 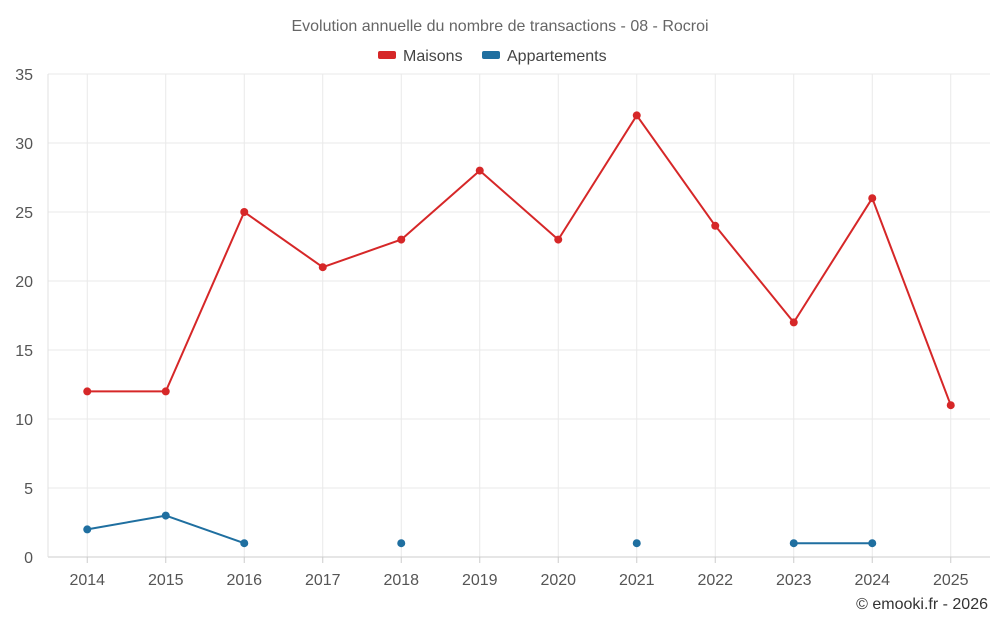 I want to click on y-tick-label: 25, so click(x=24, y=213).